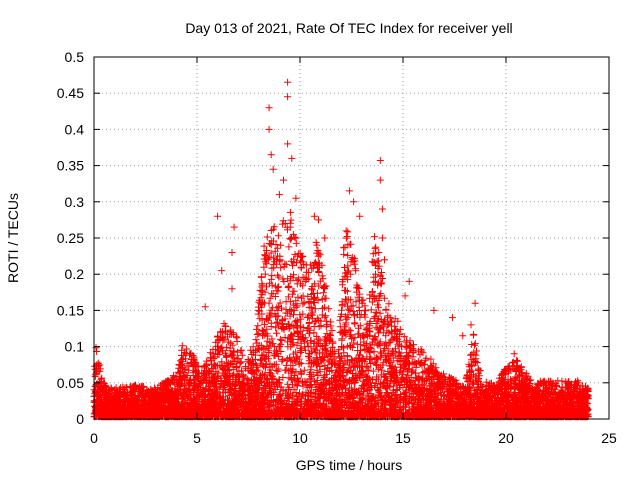 Image resolution: width=640 pixels, height=480 pixels. I want to click on y-tick-label: 0.5, so click(75, 57).